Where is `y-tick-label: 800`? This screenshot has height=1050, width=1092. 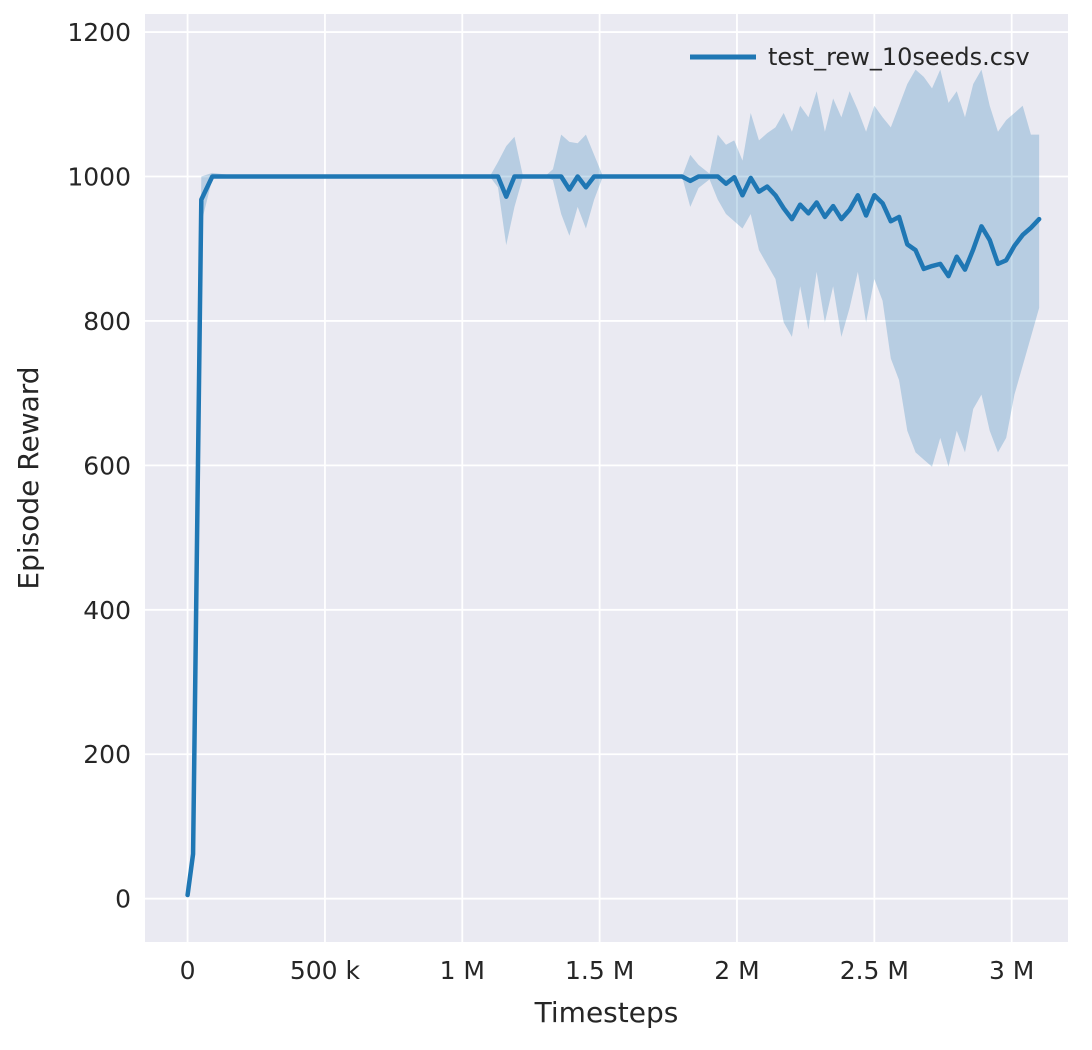
y-tick-label: 800 is located at coordinates (107, 321).